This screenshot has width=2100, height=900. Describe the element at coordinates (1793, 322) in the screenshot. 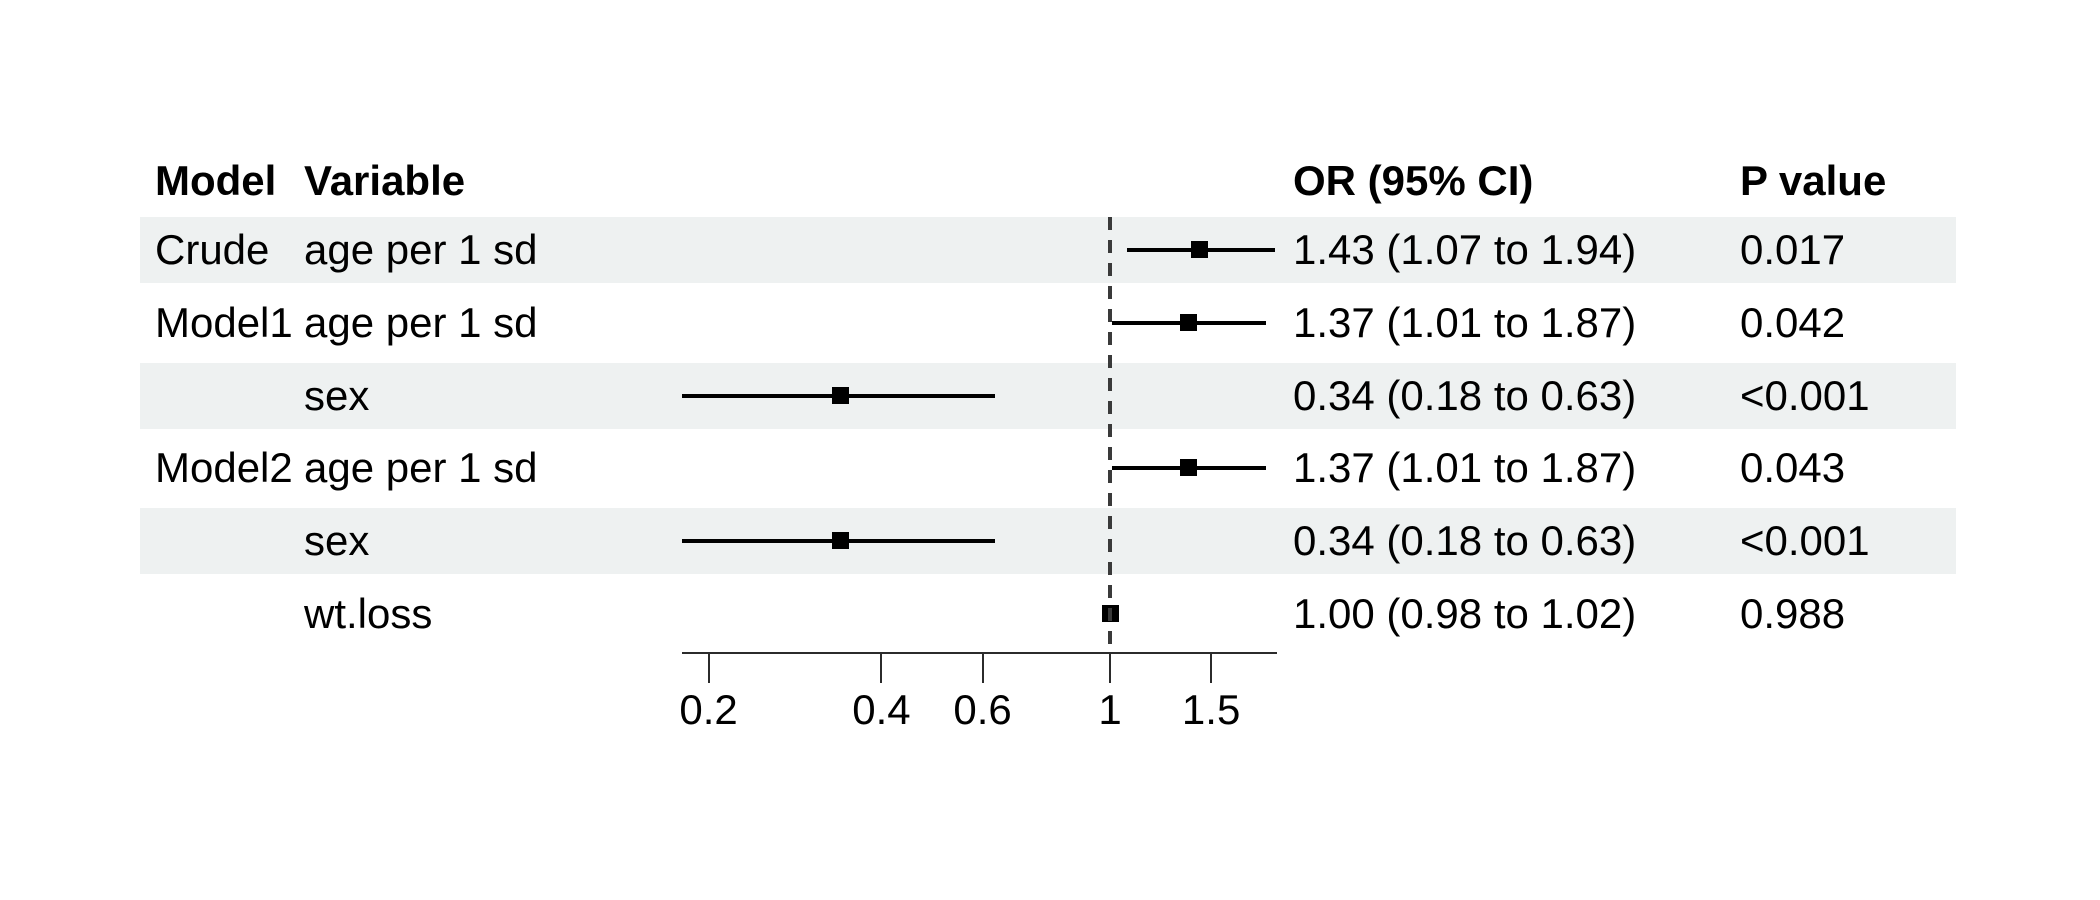

I see `p-value-cell: 0.042` at that location.